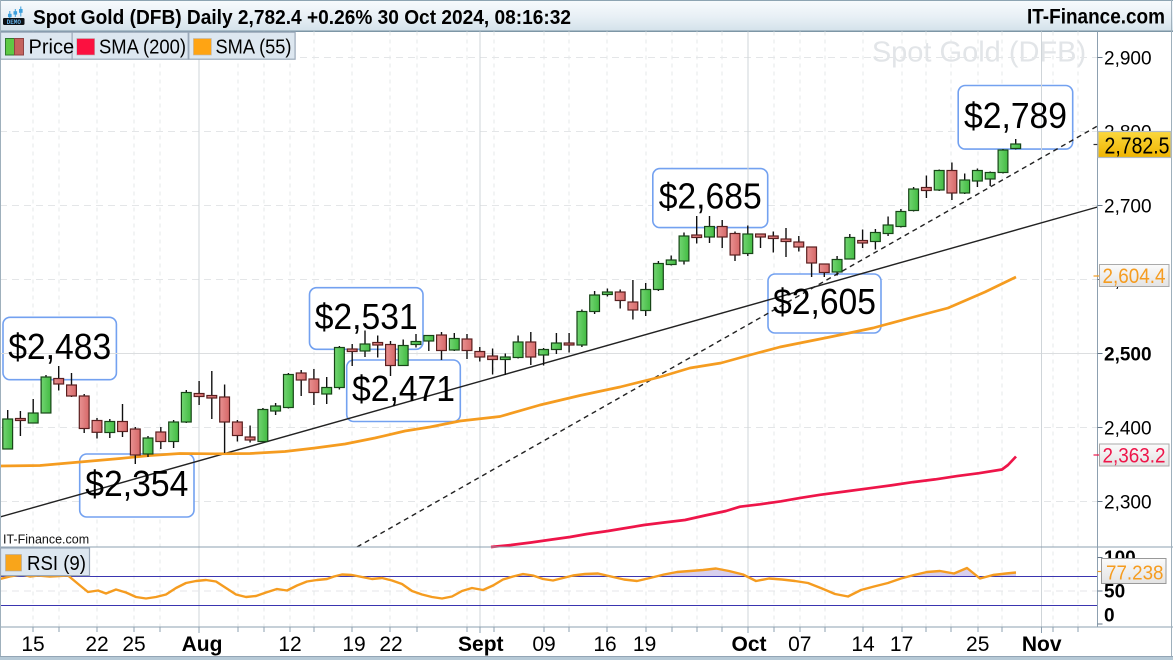 The width and height of the screenshot is (1173, 665). What do you see at coordinates (366, 316) in the screenshot?
I see `svg-text: $2,531` at bounding box center [366, 316].